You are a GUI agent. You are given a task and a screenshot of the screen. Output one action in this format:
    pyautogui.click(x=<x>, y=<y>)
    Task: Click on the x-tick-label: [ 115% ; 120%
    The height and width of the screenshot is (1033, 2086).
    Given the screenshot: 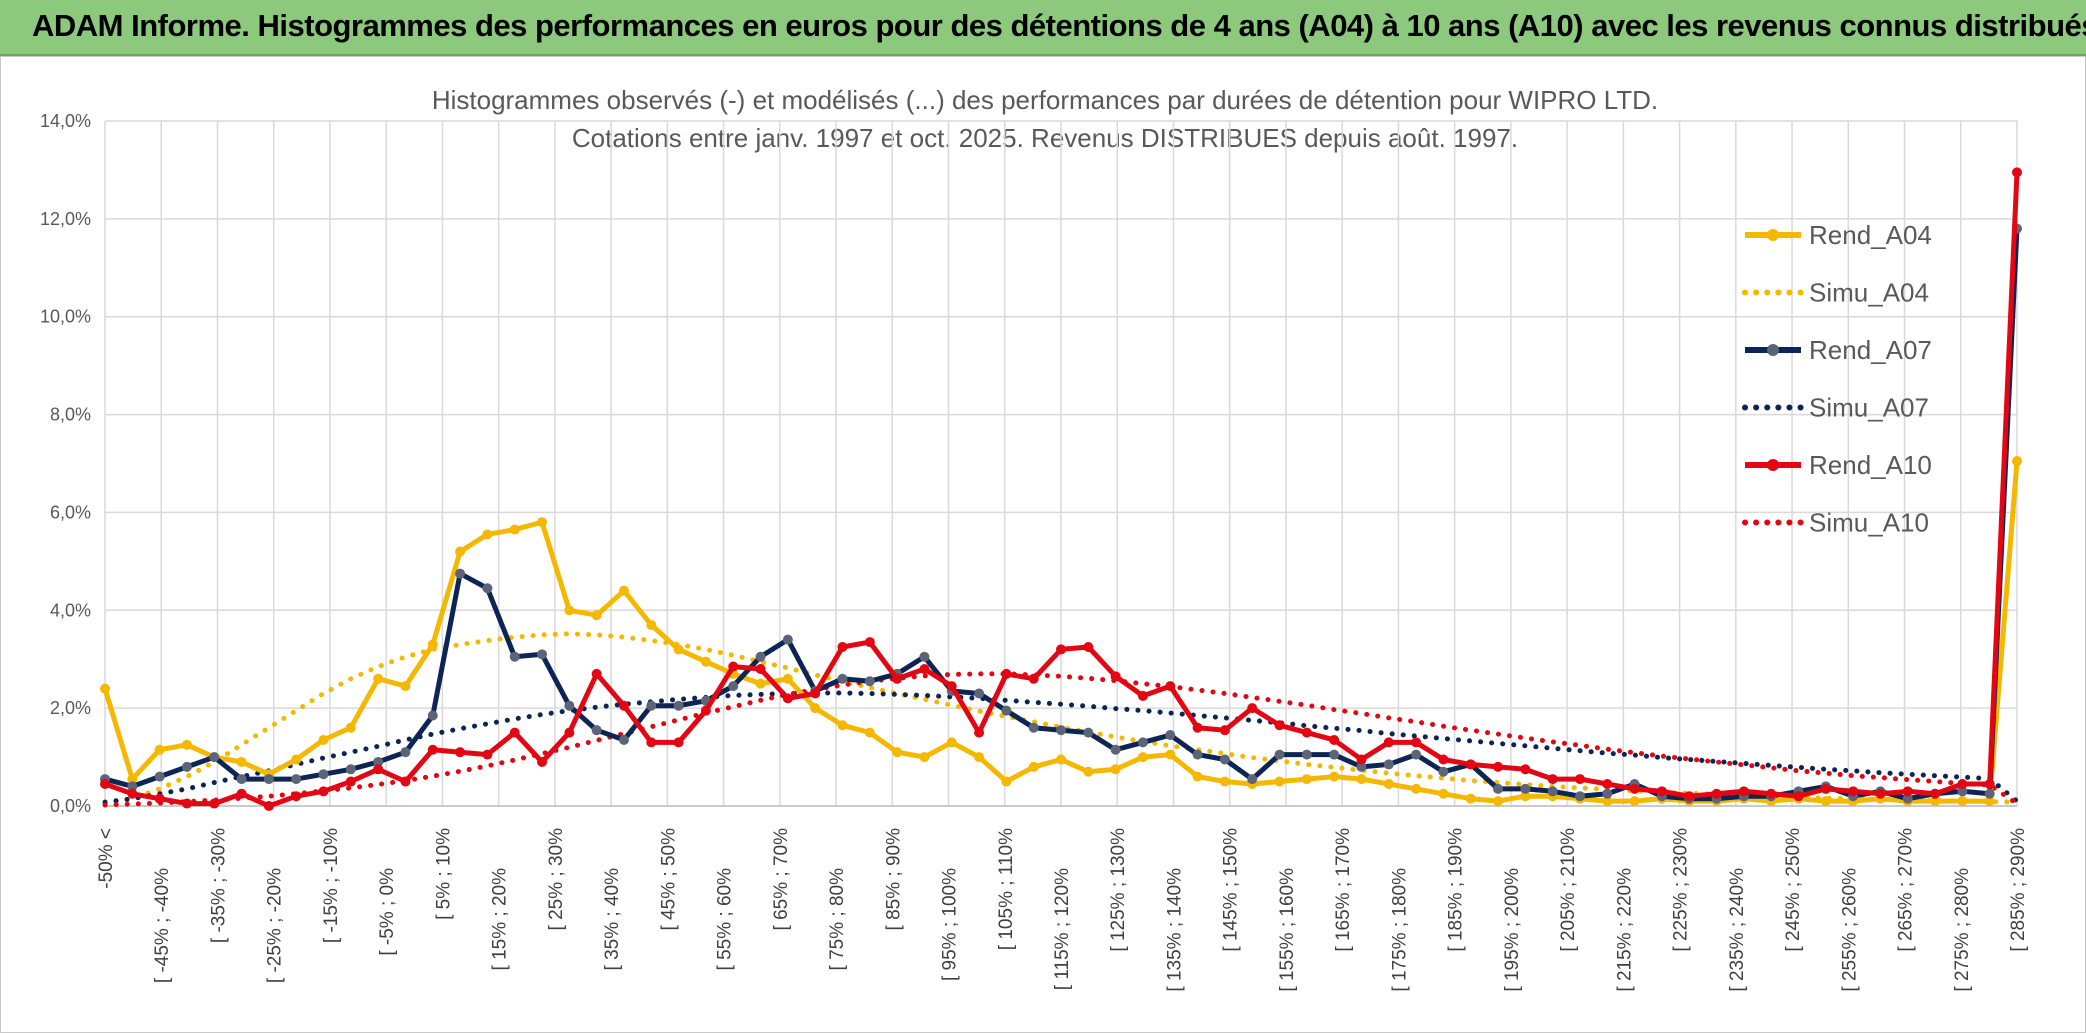 What is the action you would take?
    pyautogui.click(x=1062, y=929)
    